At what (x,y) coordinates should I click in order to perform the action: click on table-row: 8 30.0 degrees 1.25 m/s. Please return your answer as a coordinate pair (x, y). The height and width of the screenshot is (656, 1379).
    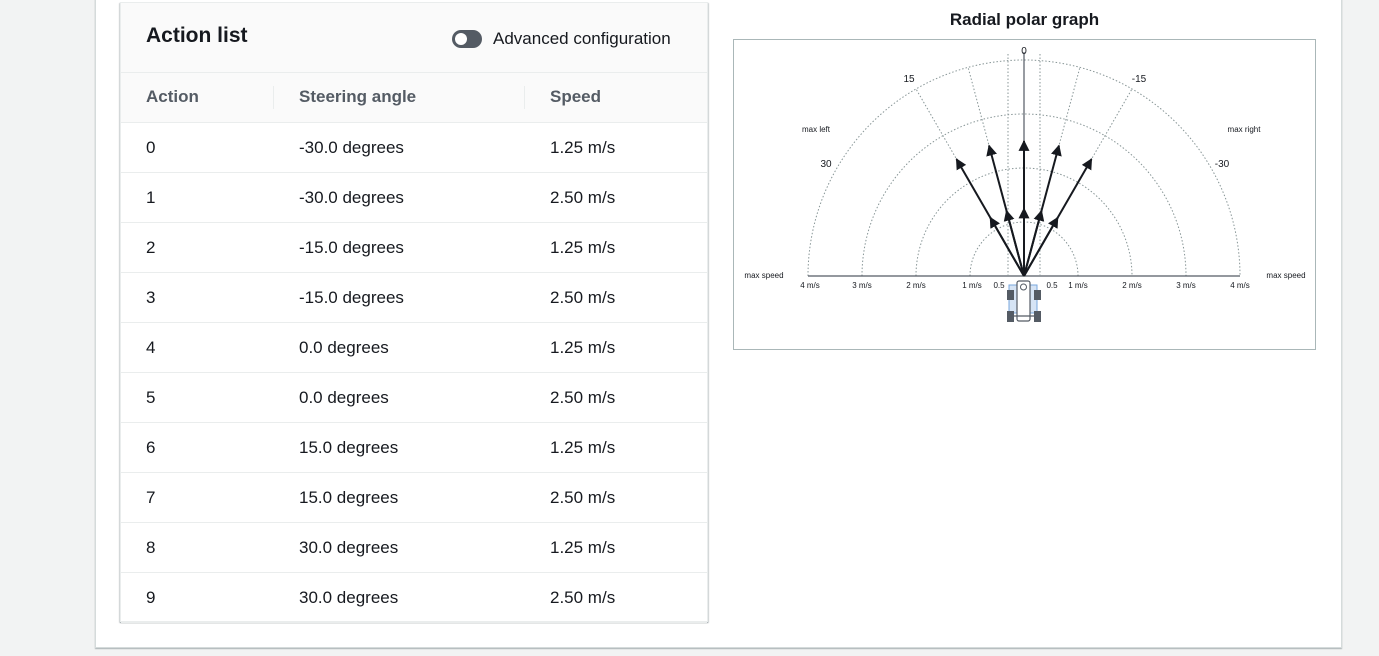
    Looking at the image, I should click on (414, 548).